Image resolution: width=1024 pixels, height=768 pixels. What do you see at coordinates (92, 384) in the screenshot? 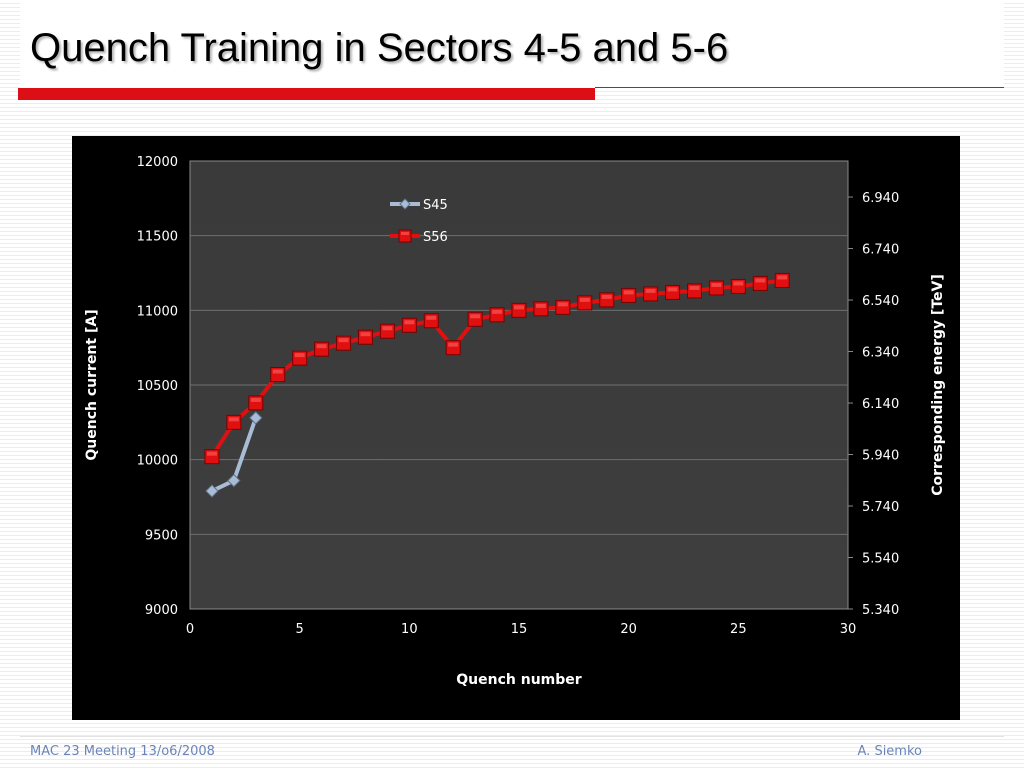
I see `y-axis-title: Quench current [A]` at bounding box center [92, 384].